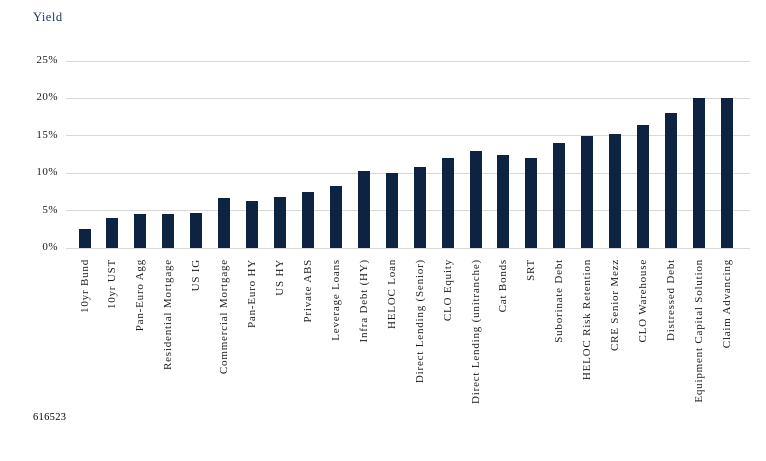 The height and width of the screenshot is (461, 766). I want to click on gridline-15%, so click(408, 136).